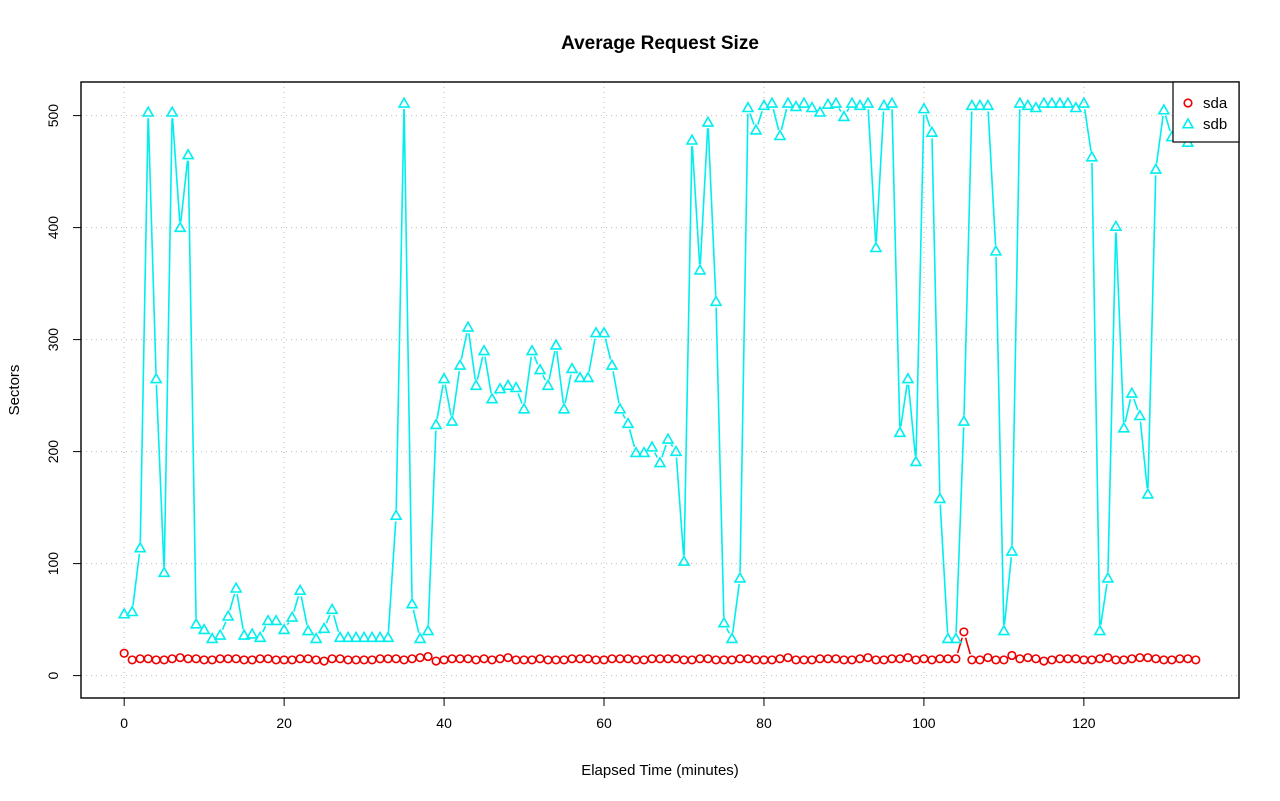 The width and height of the screenshot is (1280, 801). I want to click on legend-marker-sdb, so click(1188, 123).